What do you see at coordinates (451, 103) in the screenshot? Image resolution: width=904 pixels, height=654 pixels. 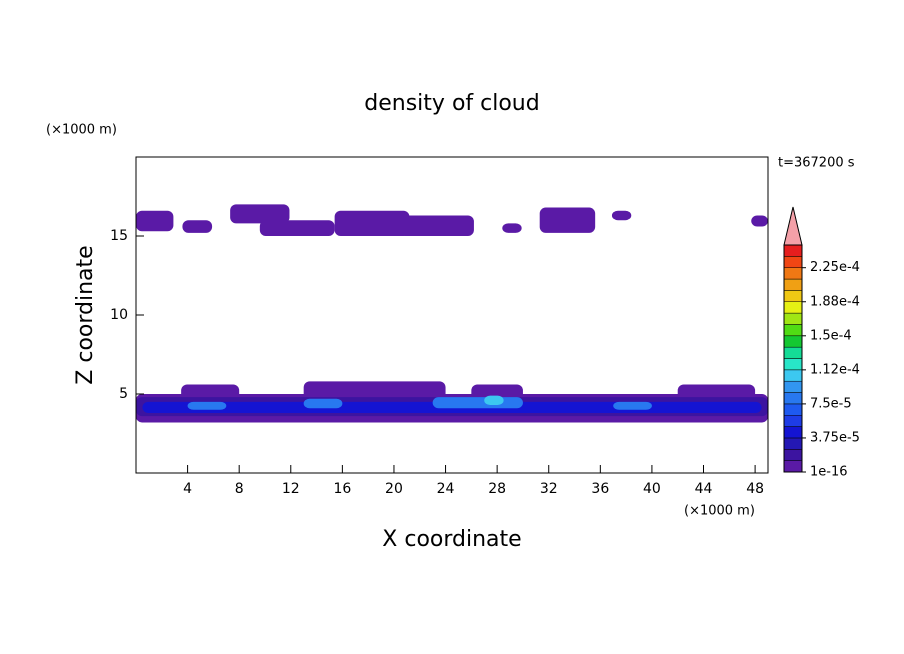 I see `chart-title: density of cloud` at bounding box center [451, 103].